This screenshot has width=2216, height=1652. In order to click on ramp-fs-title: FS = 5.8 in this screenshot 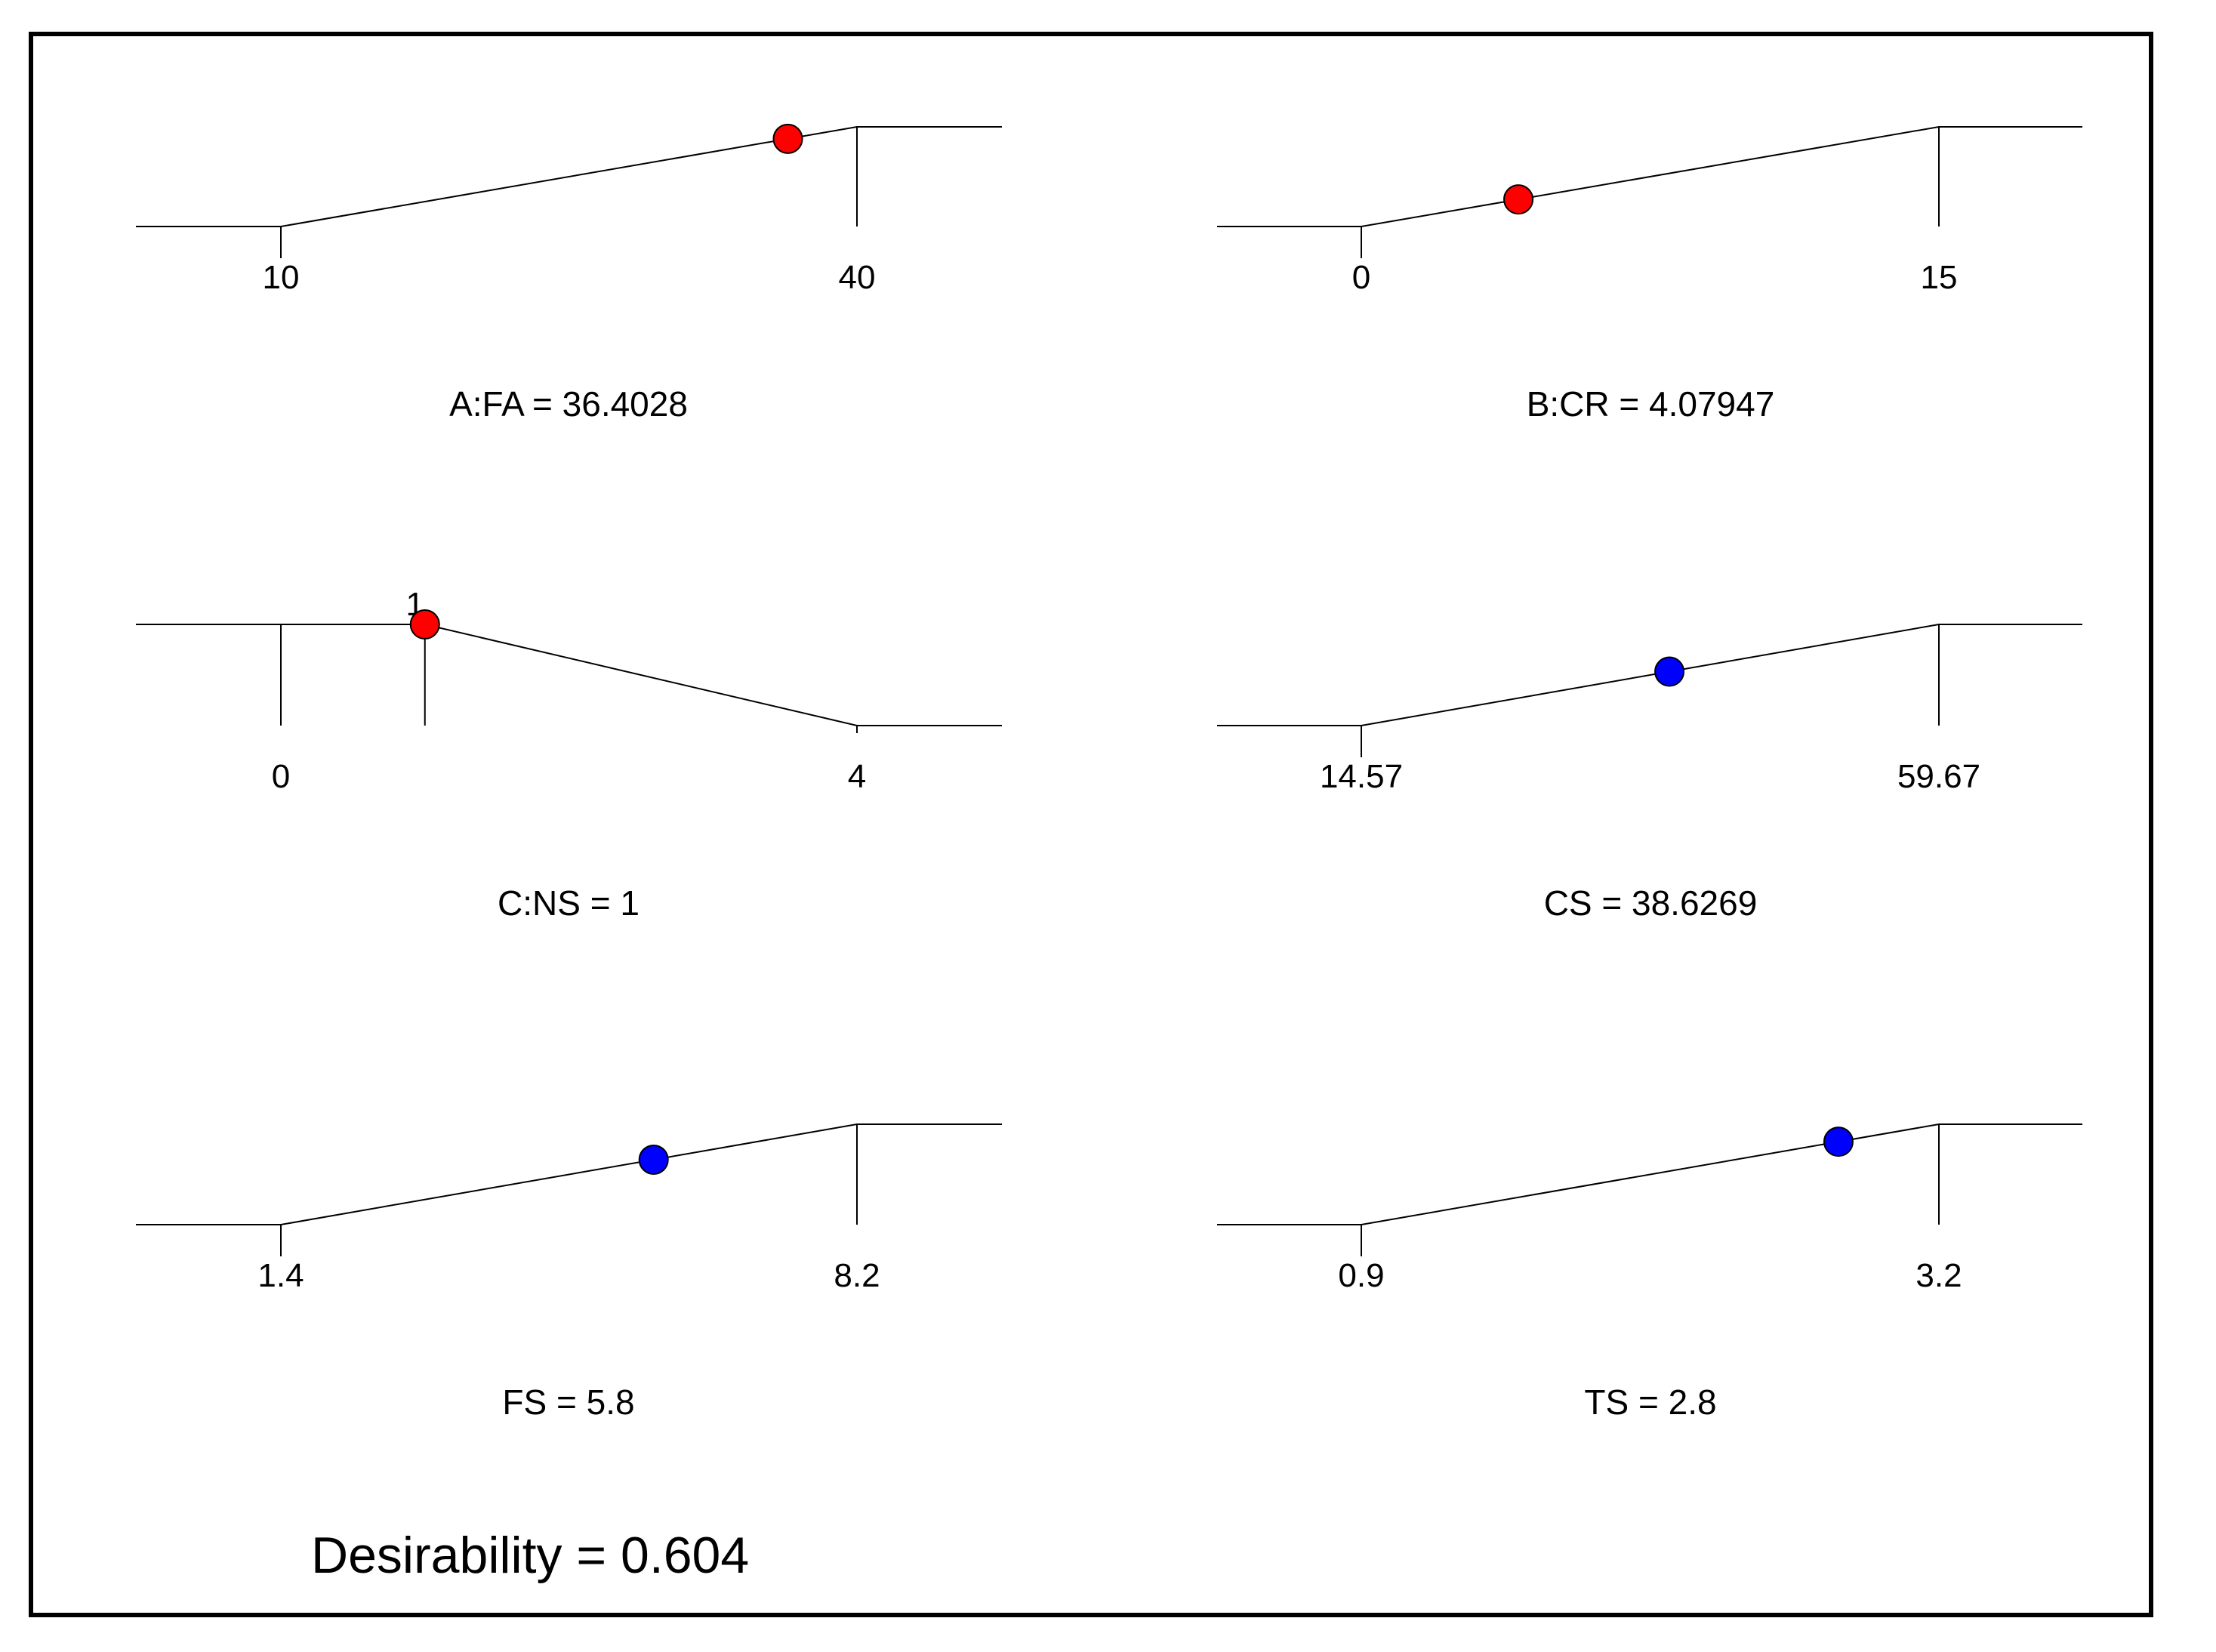, I will do `click(568, 1402)`.